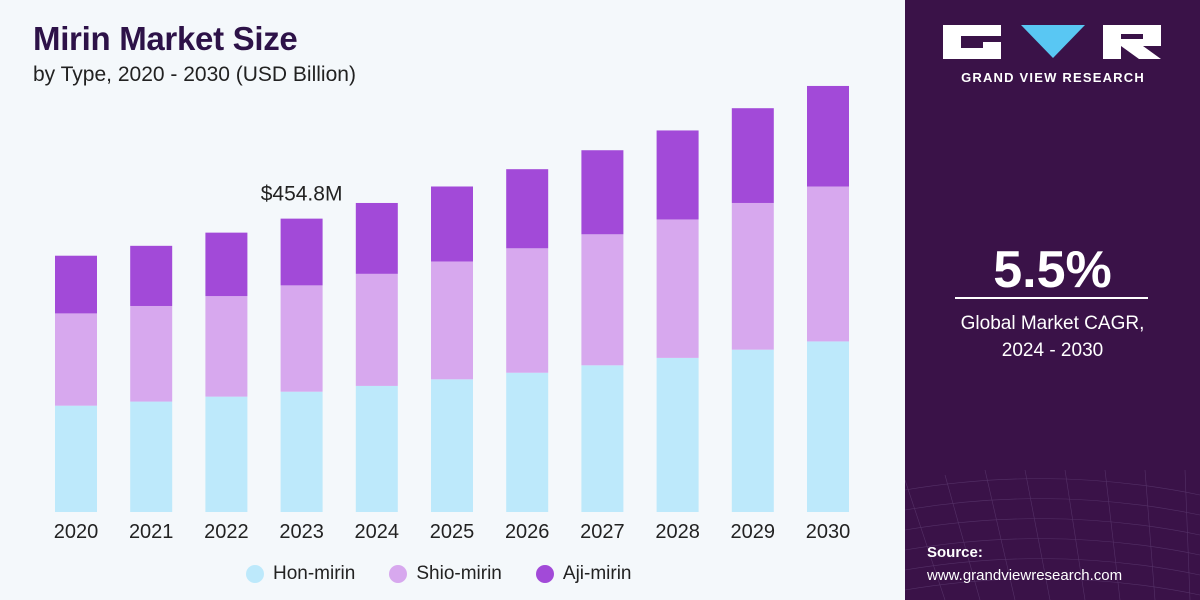 The width and height of the screenshot is (1200, 600). What do you see at coordinates (1053, 77) in the screenshot?
I see `brand-name: GRAND VIEW RESEARCH` at bounding box center [1053, 77].